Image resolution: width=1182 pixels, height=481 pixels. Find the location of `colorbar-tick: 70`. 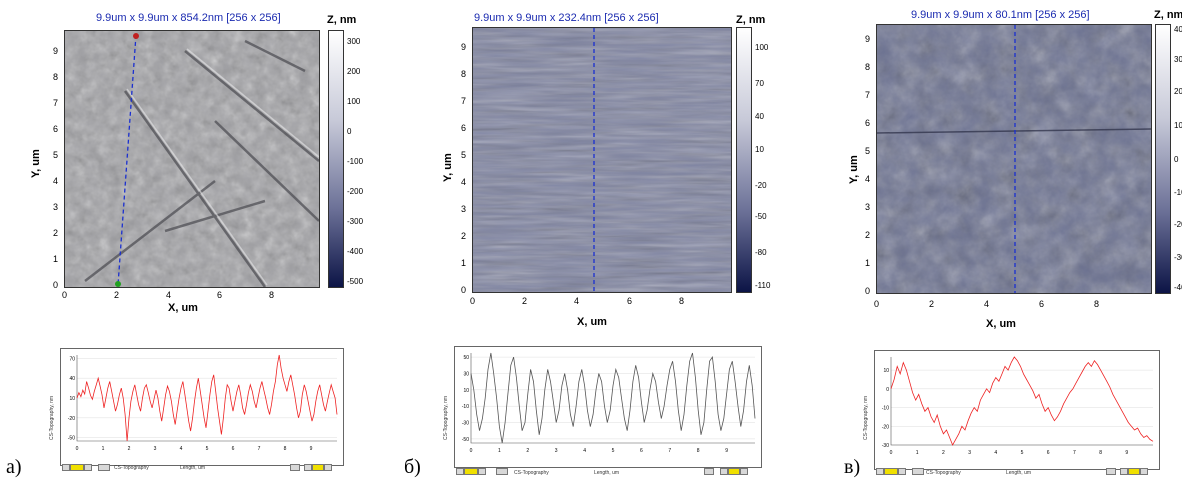

colorbar-tick: 70 is located at coordinates (759, 83).